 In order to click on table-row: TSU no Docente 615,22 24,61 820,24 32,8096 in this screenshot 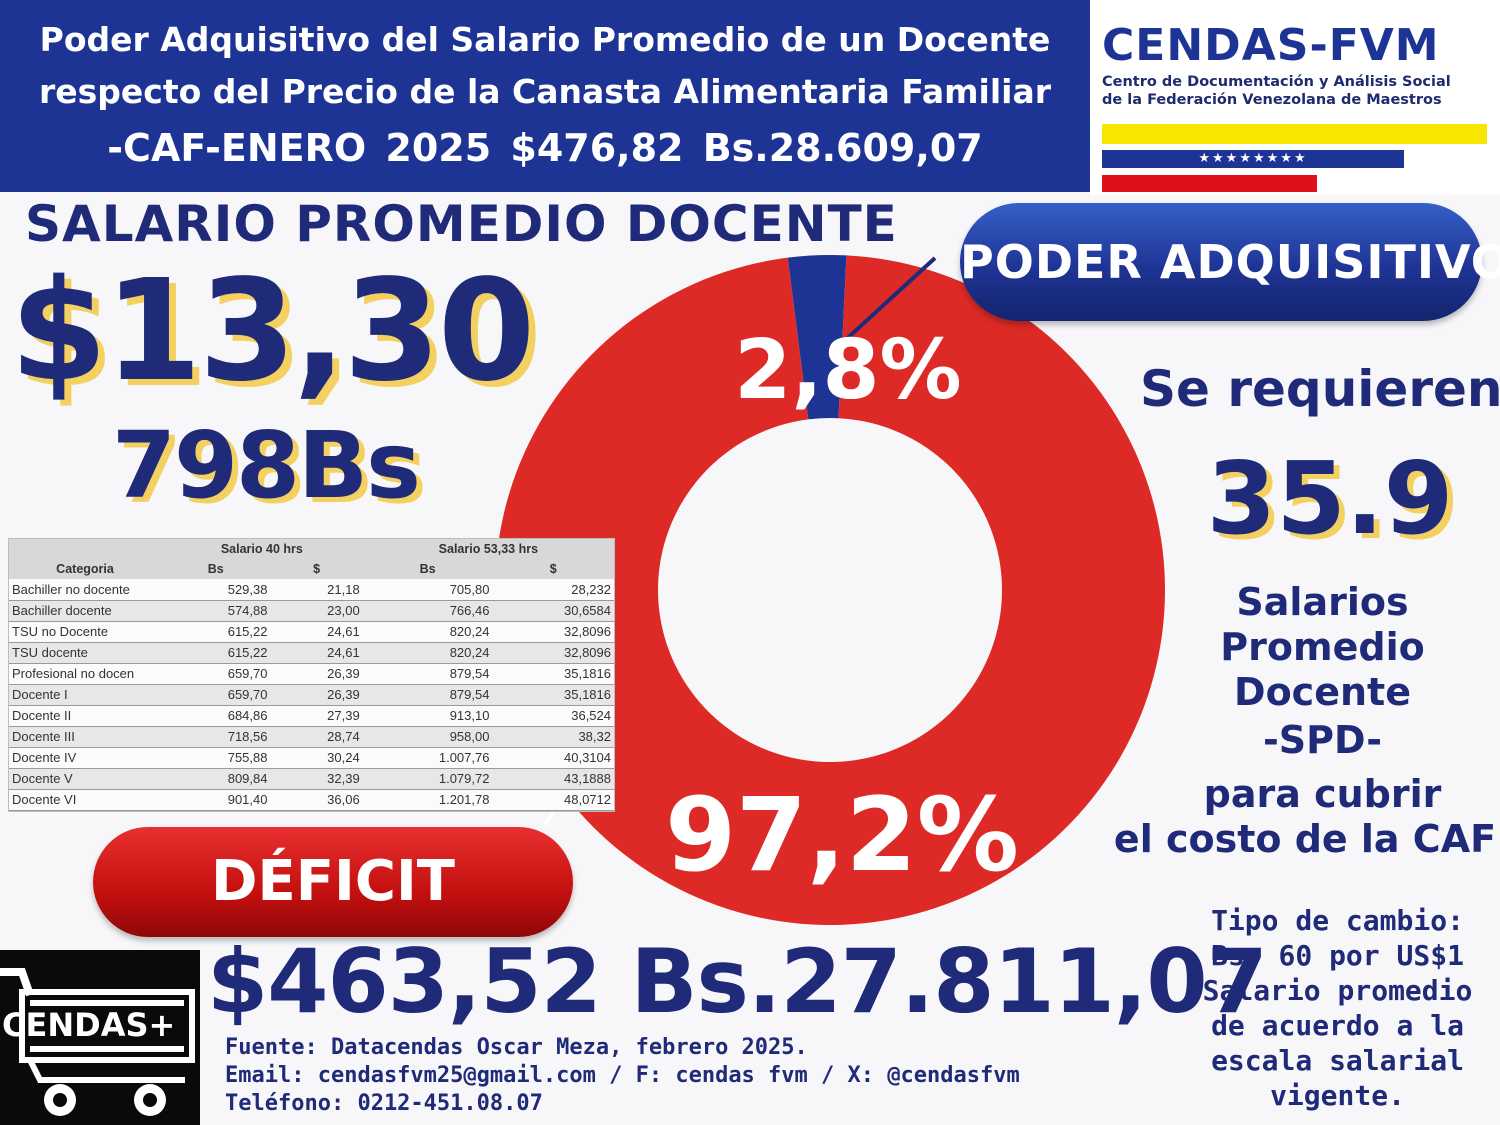, I will do `click(311, 632)`.